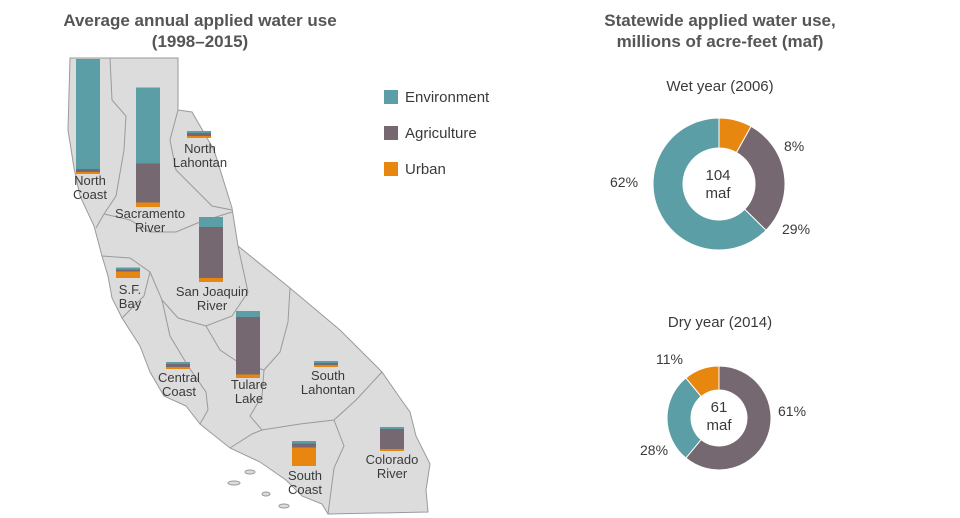 This screenshot has width=960, height=518. Describe the element at coordinates (391, 169) in the screenshot. I see `legend-swatch-urban` at that location.